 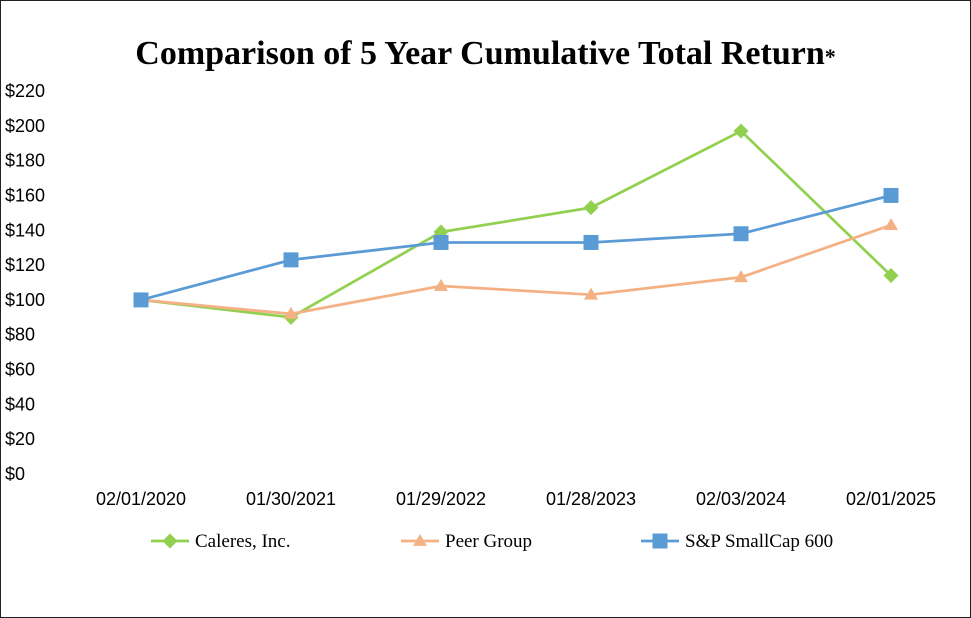 What do you see at coordinates (516, 269) in the screenshot?
I see `series-line-peer-group` at bounding box center [516, 269].